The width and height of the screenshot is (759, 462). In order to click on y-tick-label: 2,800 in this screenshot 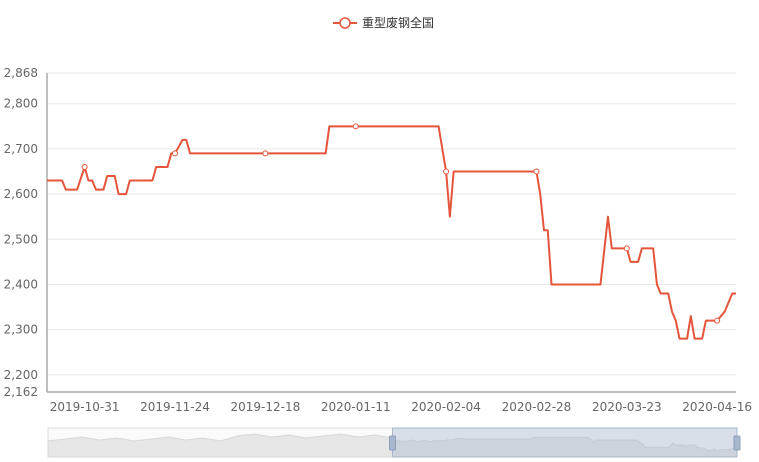, I will do `click(21, 104)`.